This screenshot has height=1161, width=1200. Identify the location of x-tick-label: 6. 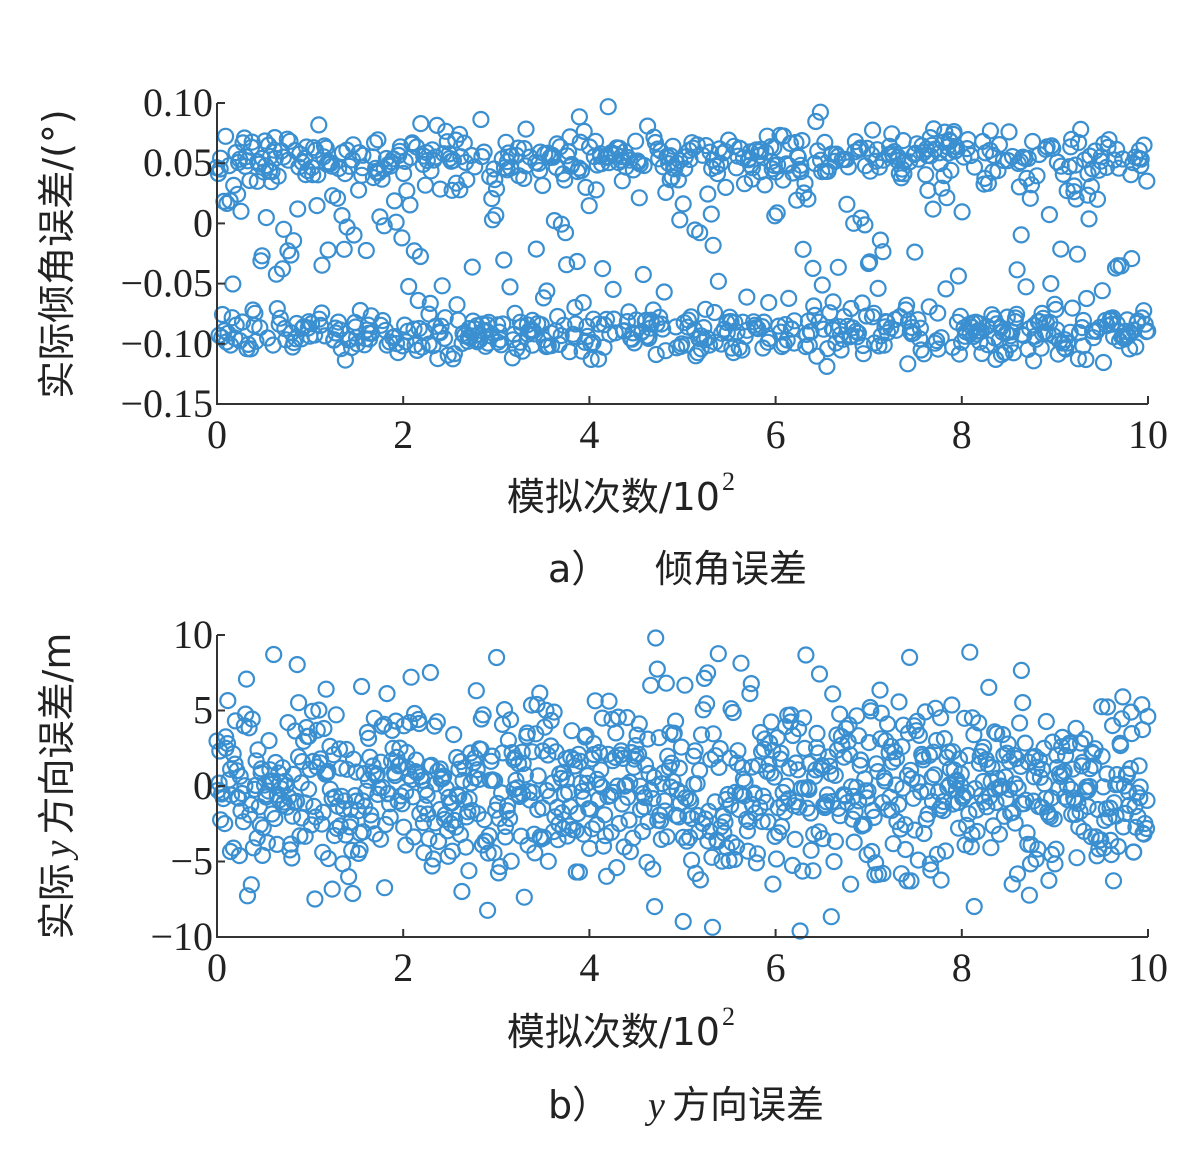
(776, 434).